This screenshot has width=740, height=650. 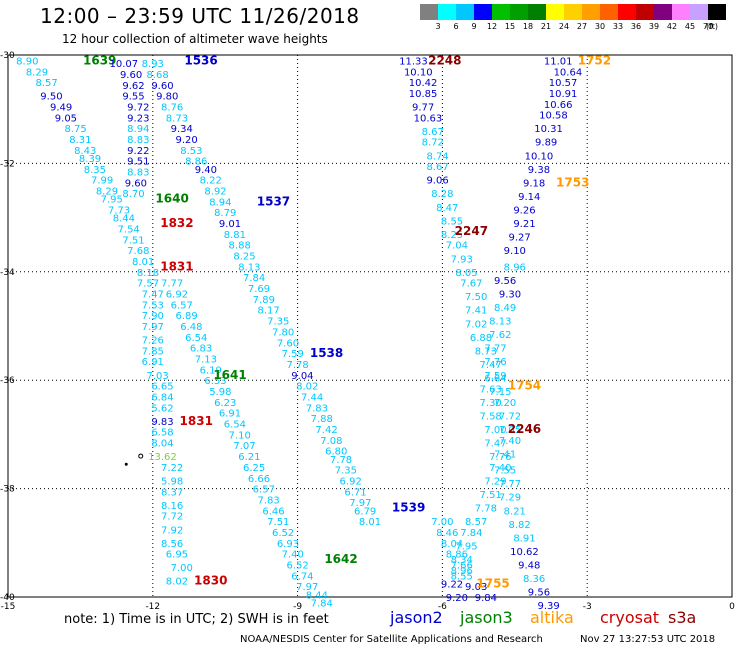 I want to click on wave-height-label: 9.60, so click(x=131, y=75).